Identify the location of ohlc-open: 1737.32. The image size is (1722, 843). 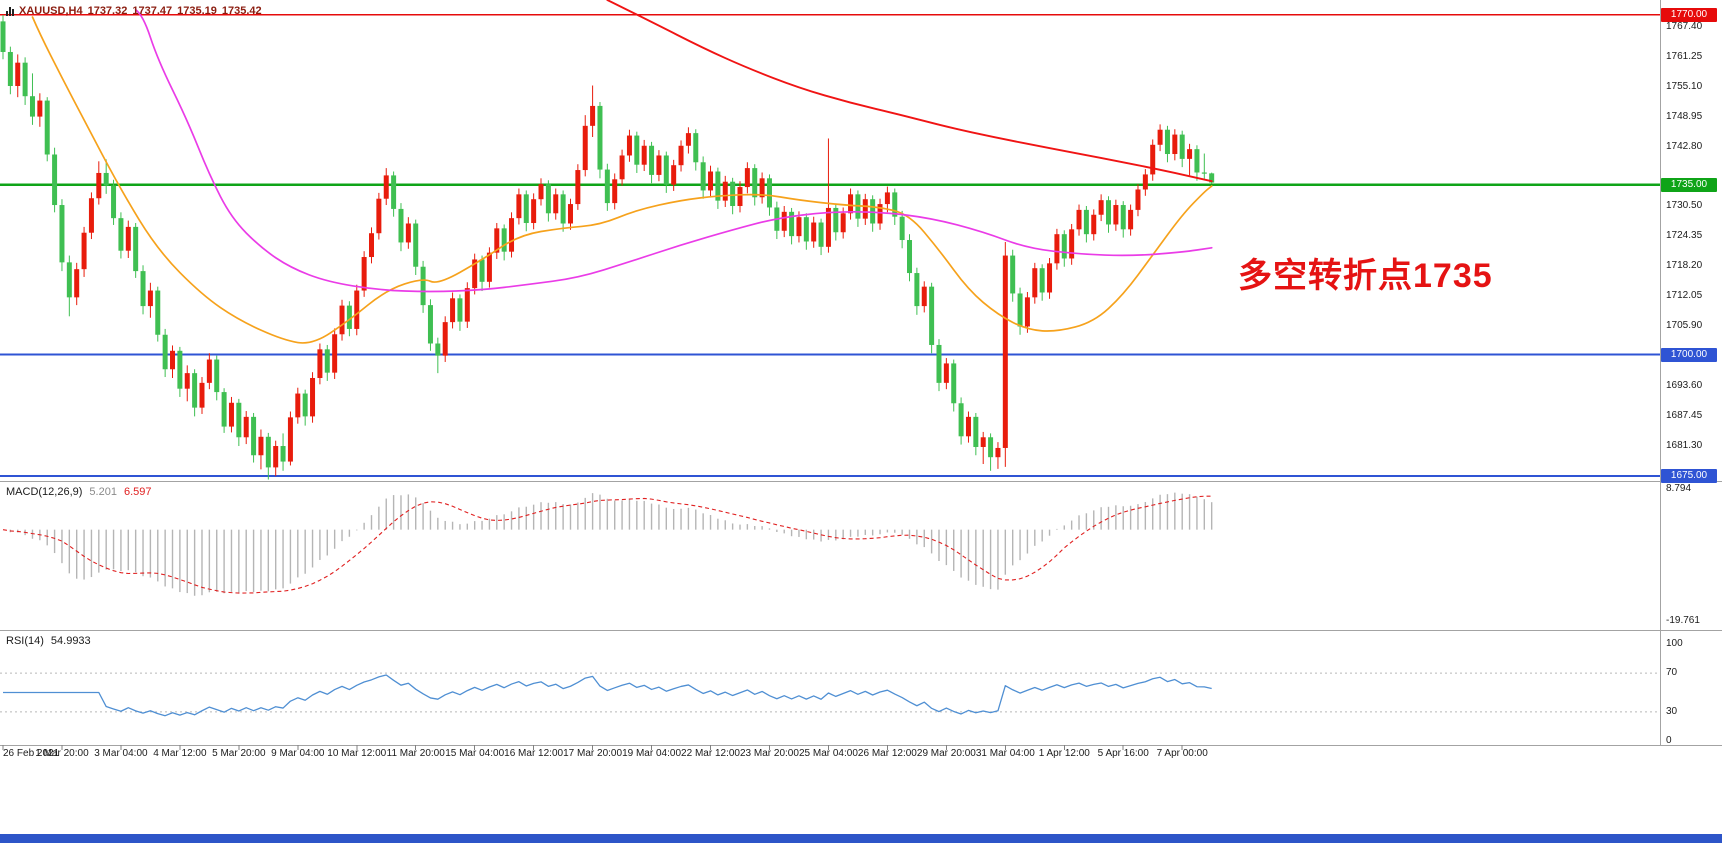
(107, 11).